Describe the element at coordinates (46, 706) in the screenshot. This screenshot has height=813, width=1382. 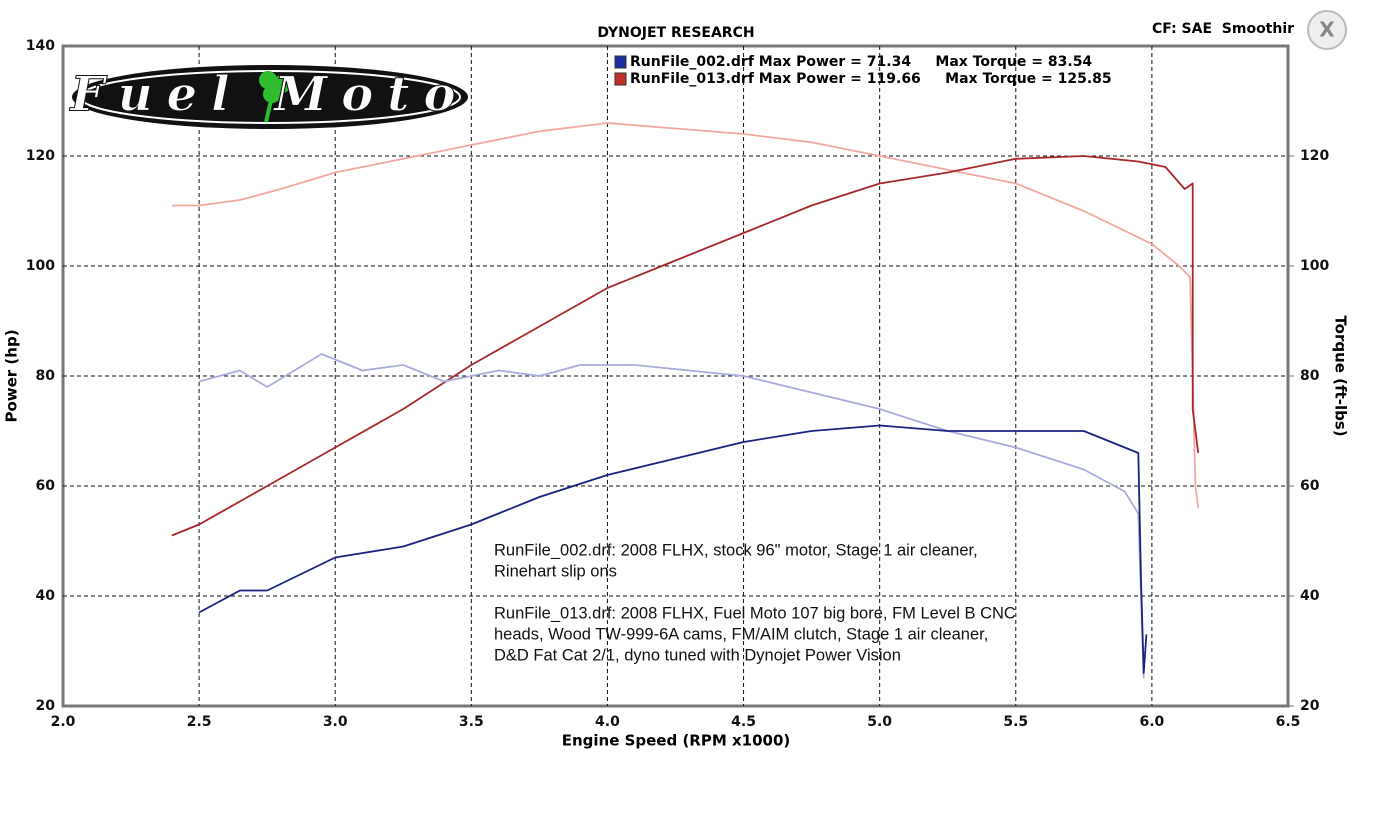
I see `y-tick-label: 20` at that location.